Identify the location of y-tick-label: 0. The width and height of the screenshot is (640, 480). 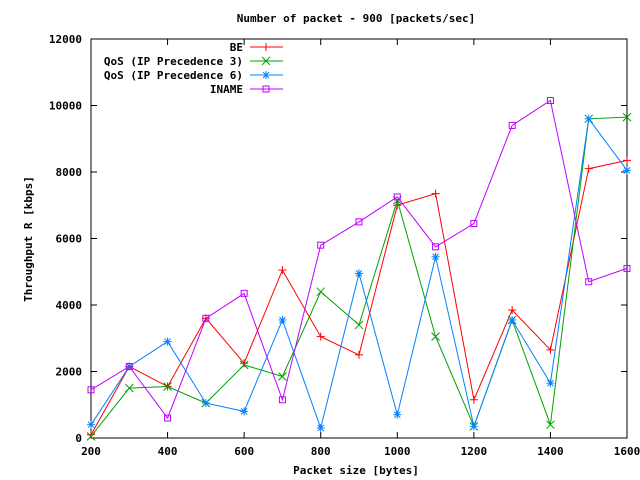
(78, 438).